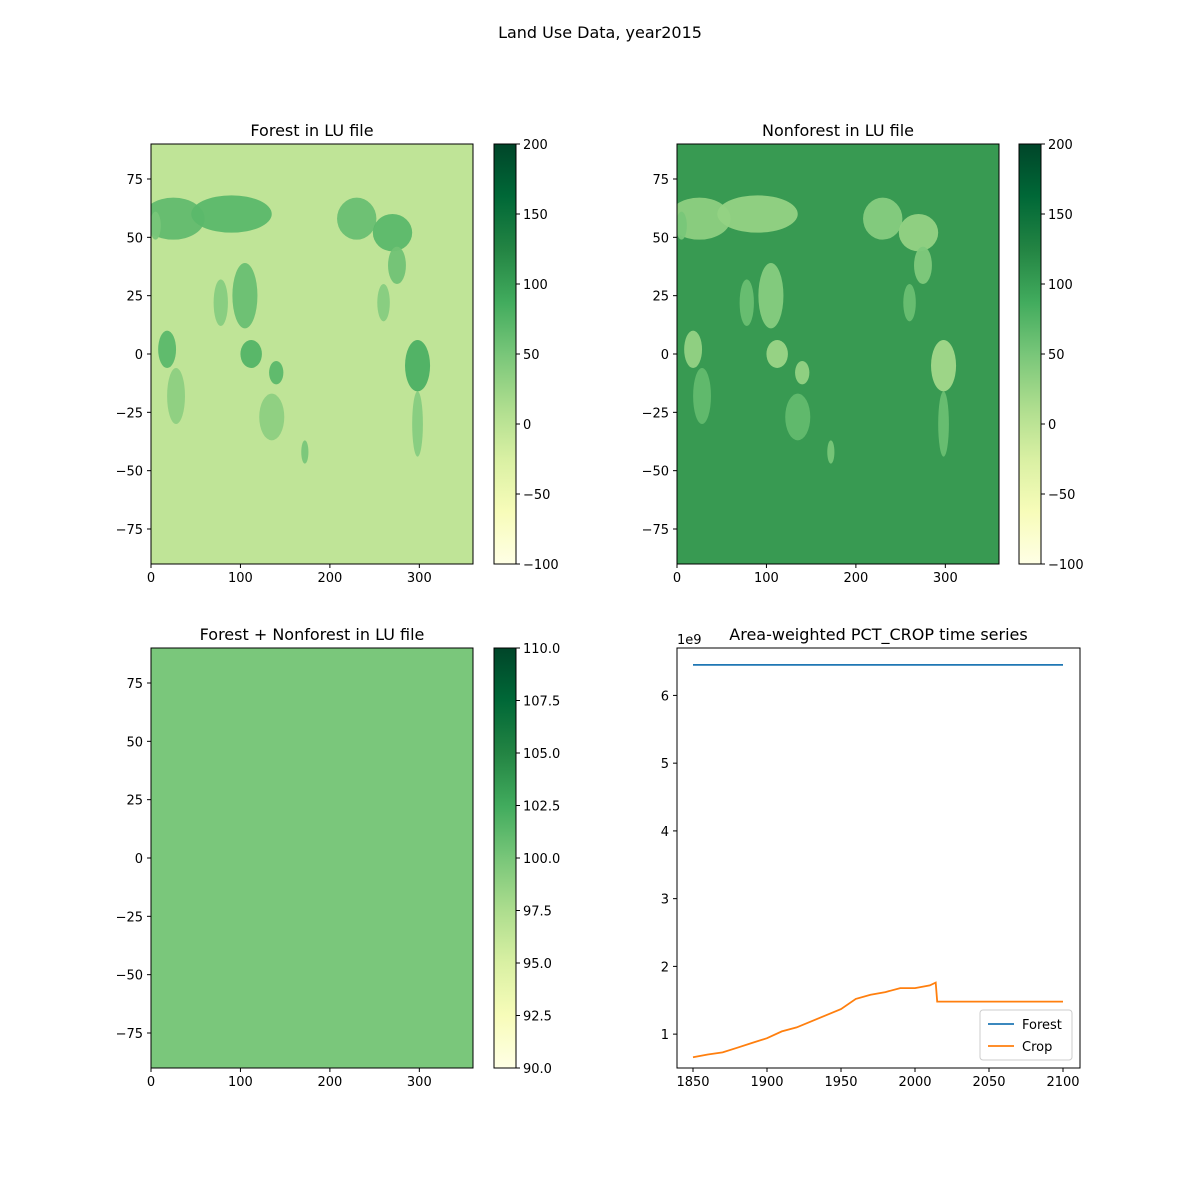 The image size is (1200, 1200). I want to click on y-tick-label: 6, so click(665, 696).